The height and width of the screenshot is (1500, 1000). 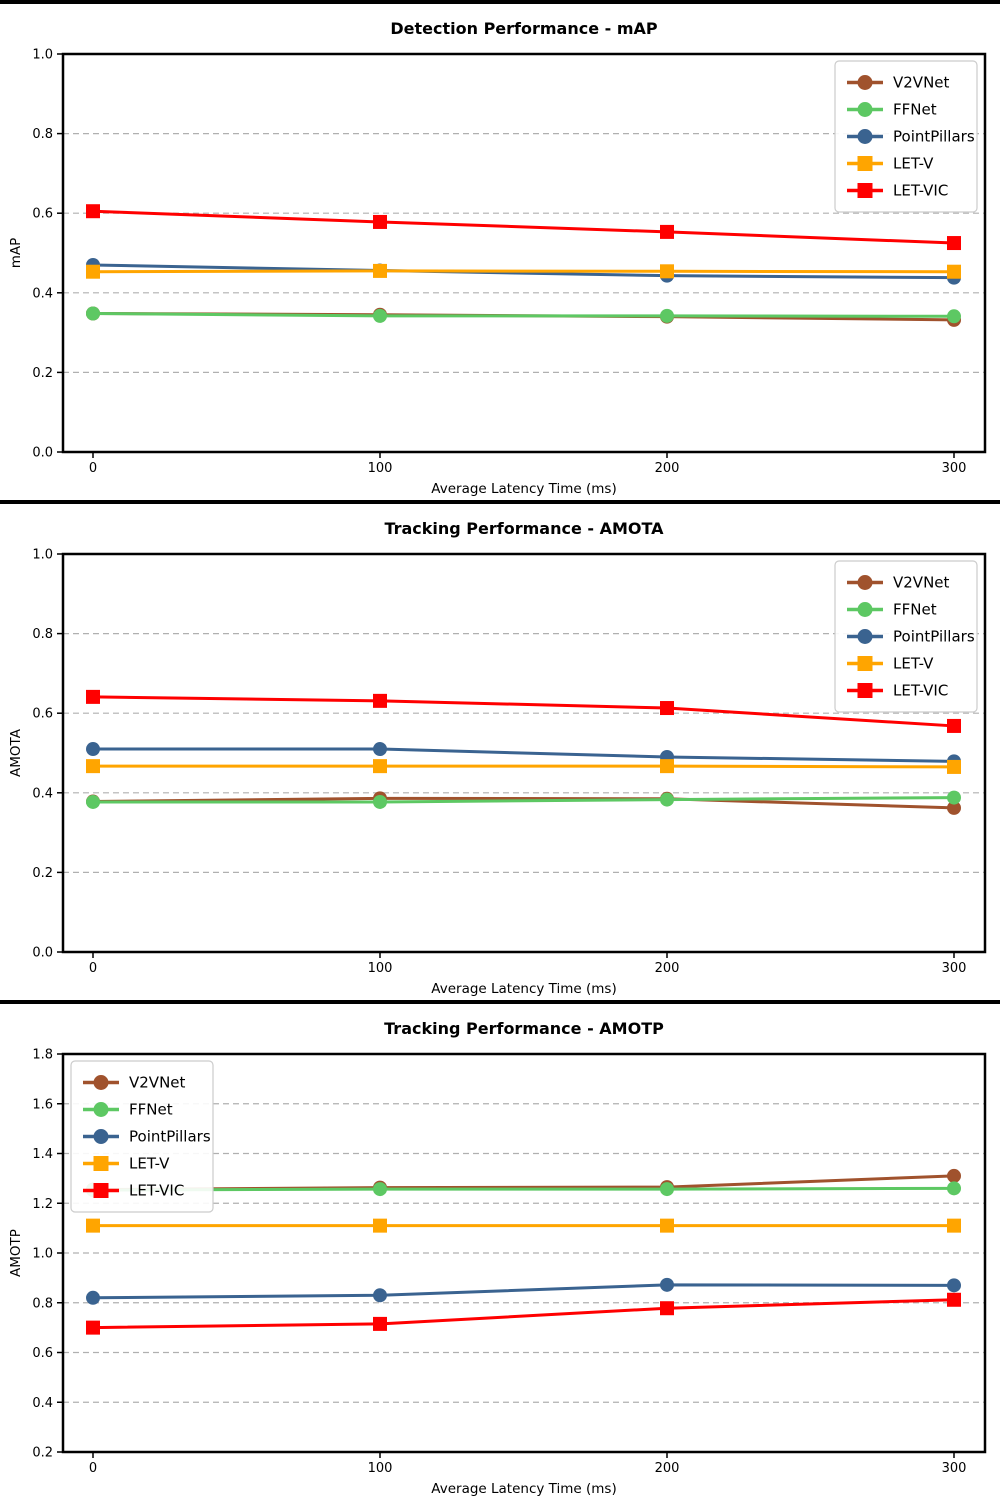 What do you see at coordinates (915, 110) in the screenshot?
I see `legend-label: FFNet` at bounding box center [915, 110].